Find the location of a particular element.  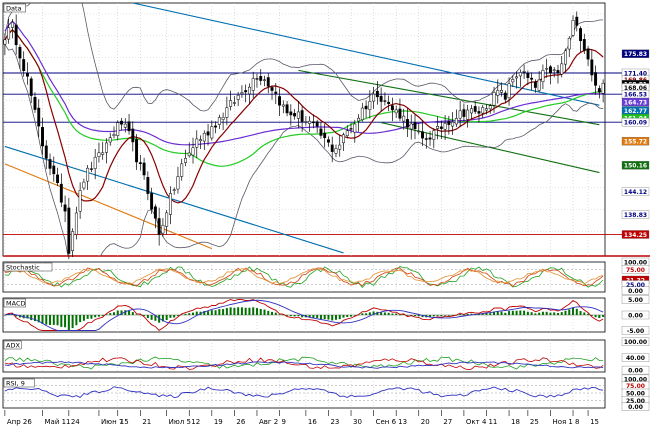

stoch-line-green is located at coordinates (304, 277).